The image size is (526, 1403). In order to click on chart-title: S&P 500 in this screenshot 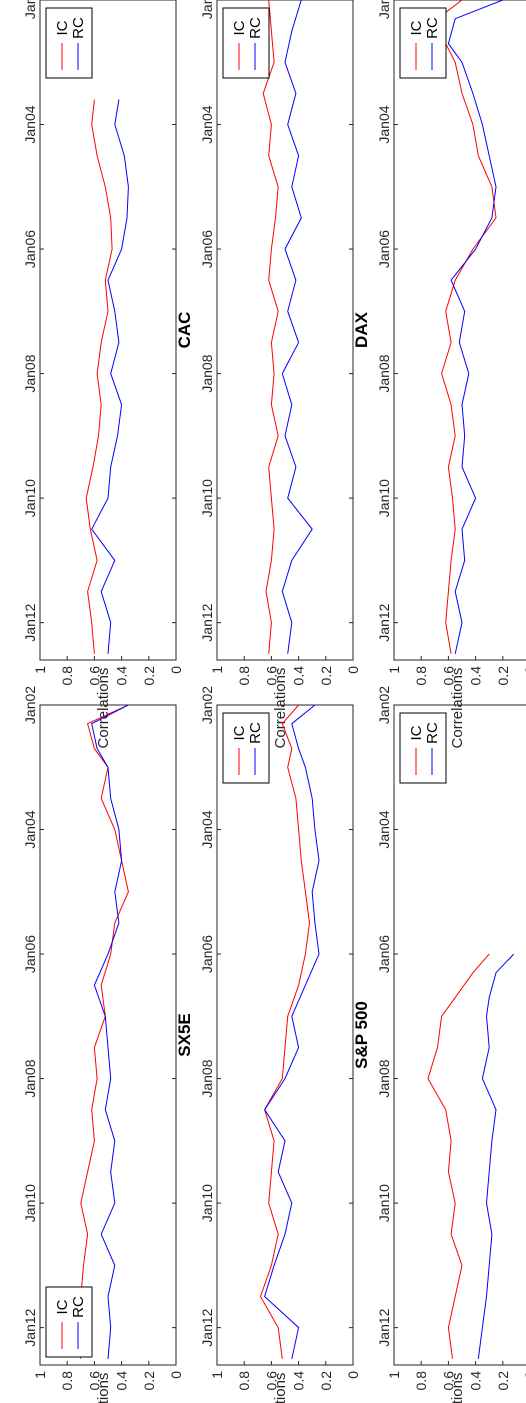, I will do `click(361, 1035)`.